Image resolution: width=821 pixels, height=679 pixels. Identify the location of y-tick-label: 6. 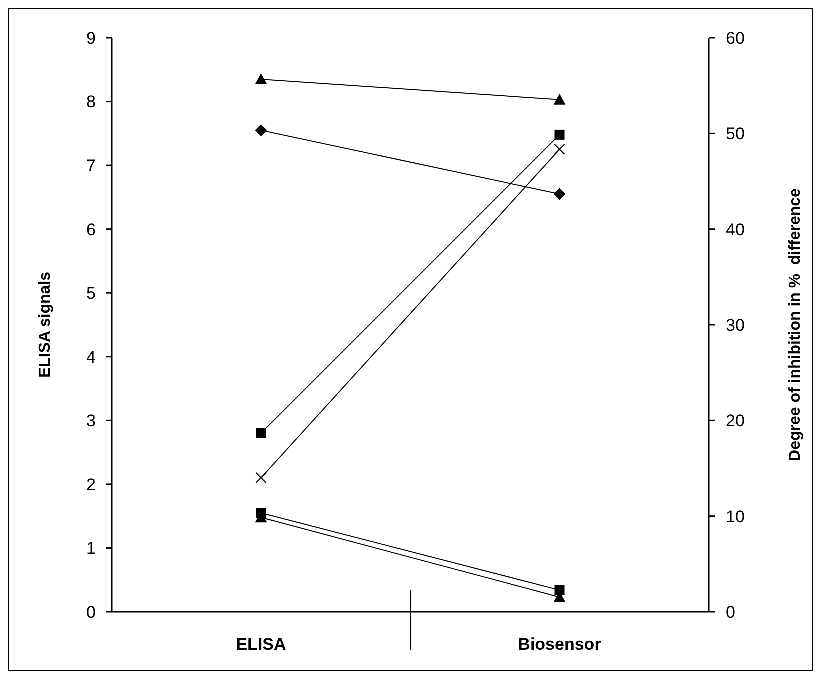
(91, 230).